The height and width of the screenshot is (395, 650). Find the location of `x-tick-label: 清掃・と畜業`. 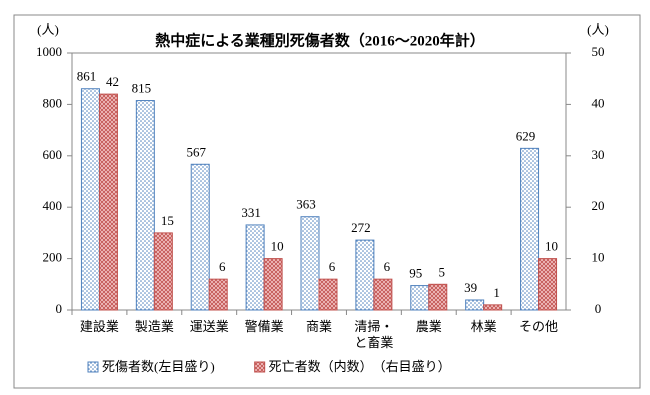

x-tick-label: 清掃・と畜業 is located at coordinates (374, 334).